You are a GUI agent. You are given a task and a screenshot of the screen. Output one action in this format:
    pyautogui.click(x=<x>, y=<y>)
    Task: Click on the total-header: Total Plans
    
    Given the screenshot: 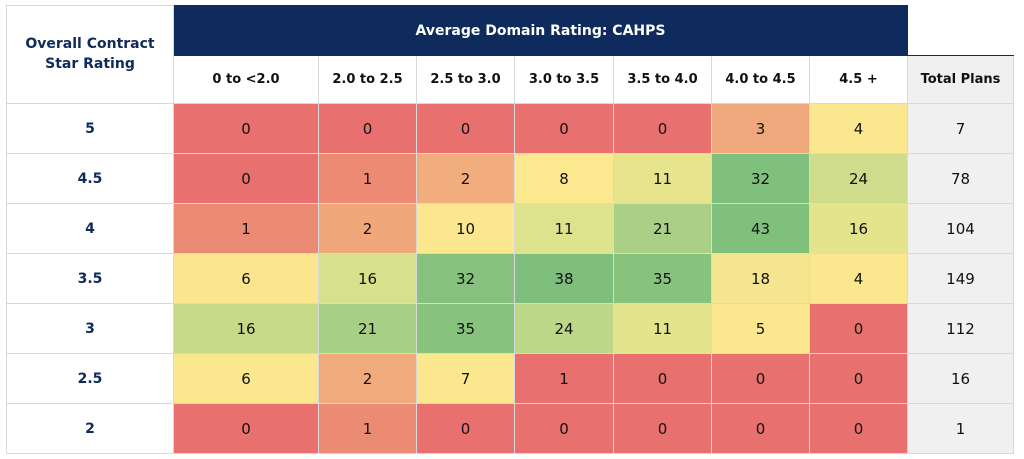 What is the action you would take?
    pyautogui.click(x=960, y=79)
    